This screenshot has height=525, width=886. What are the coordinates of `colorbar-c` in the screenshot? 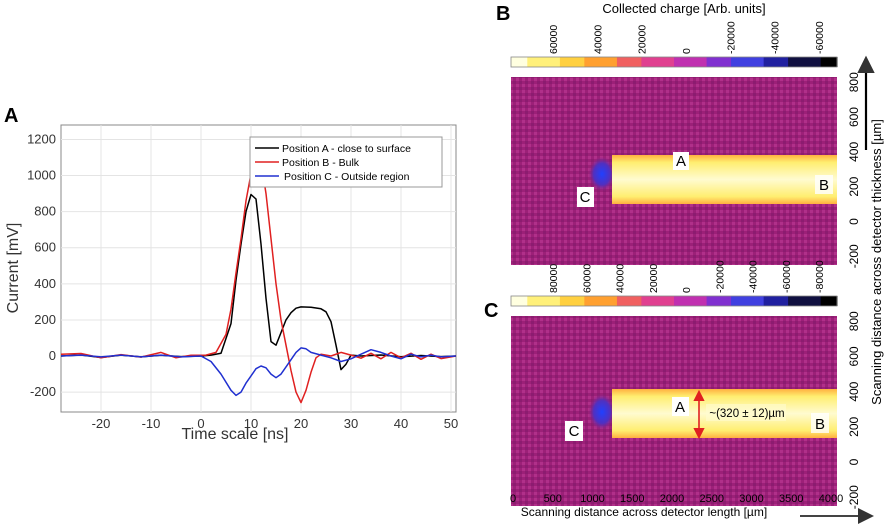 It's located at (674, 301).